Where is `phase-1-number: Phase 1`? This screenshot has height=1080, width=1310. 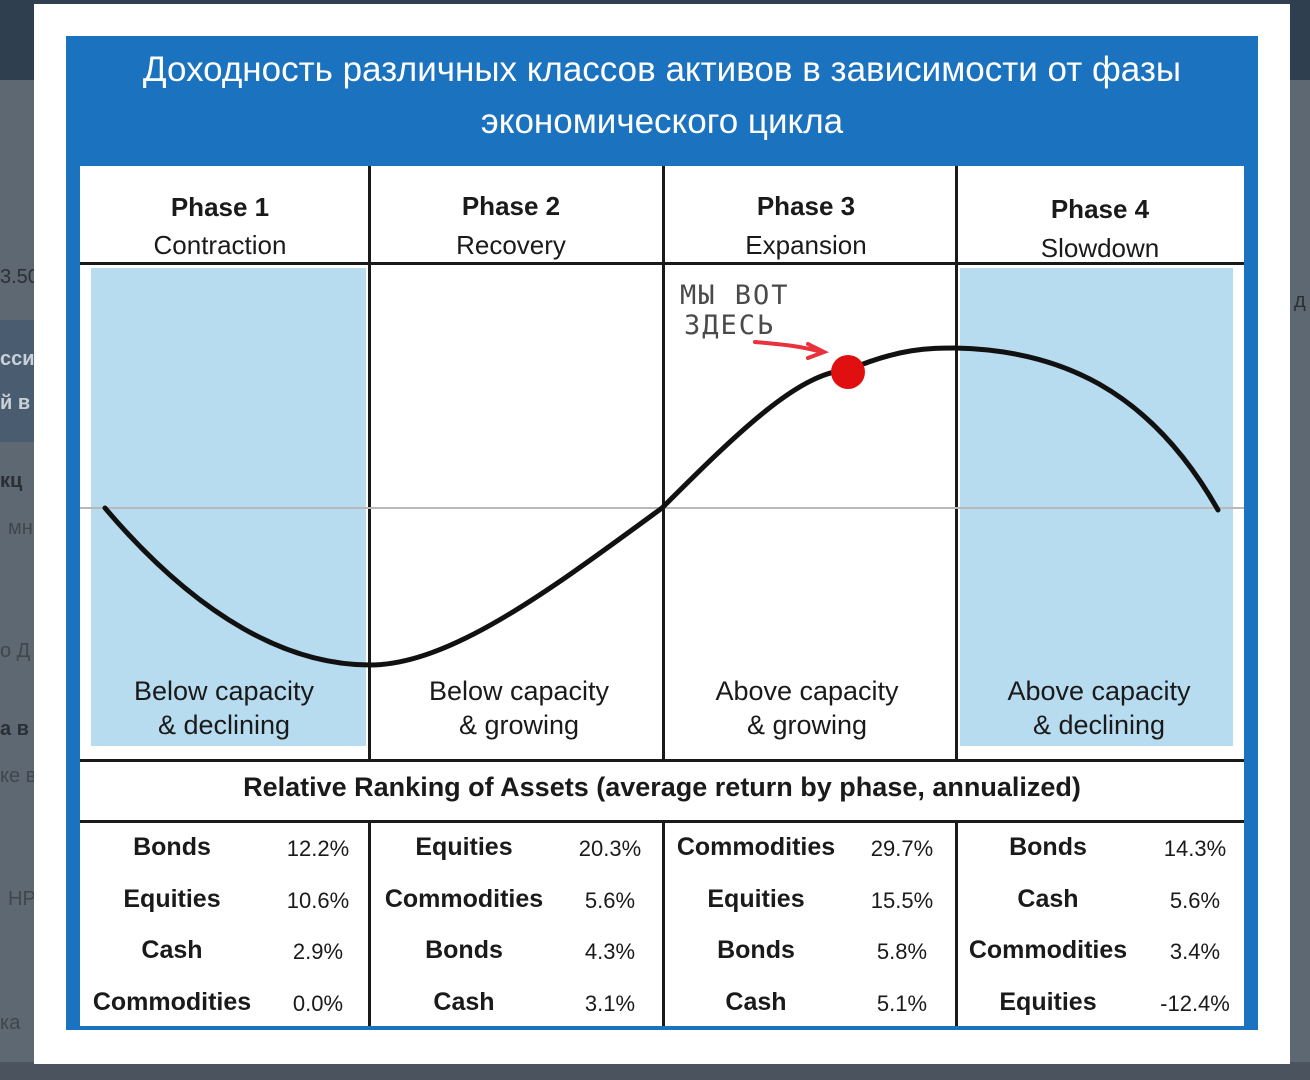 phase-1-number: Phase 1 is located at coordinates (220, 207).